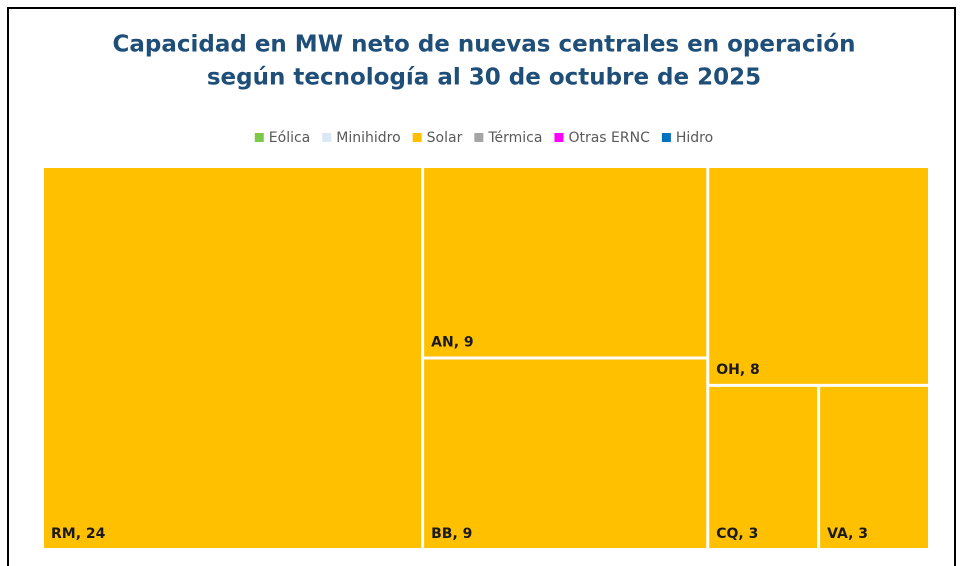 Image resolution: width=963 pixels, height=566 pixels. What do you see at coordinates (78, 534) in the screenshot?
I see `data-label: RM, 24` at bounding box center [78, 534].